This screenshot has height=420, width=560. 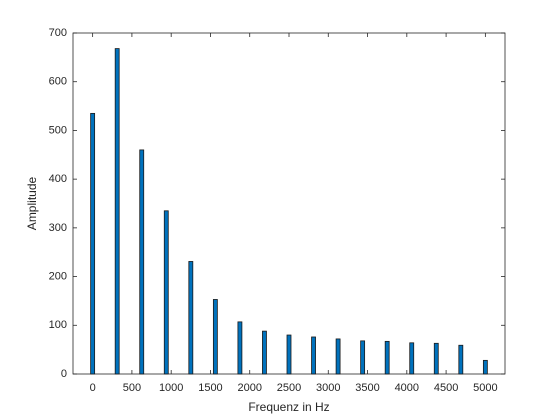 What do you see at coordinates (93, 388) in the screenshot?
I see `x-tick-label: 0` at bounding box center [93, 388].